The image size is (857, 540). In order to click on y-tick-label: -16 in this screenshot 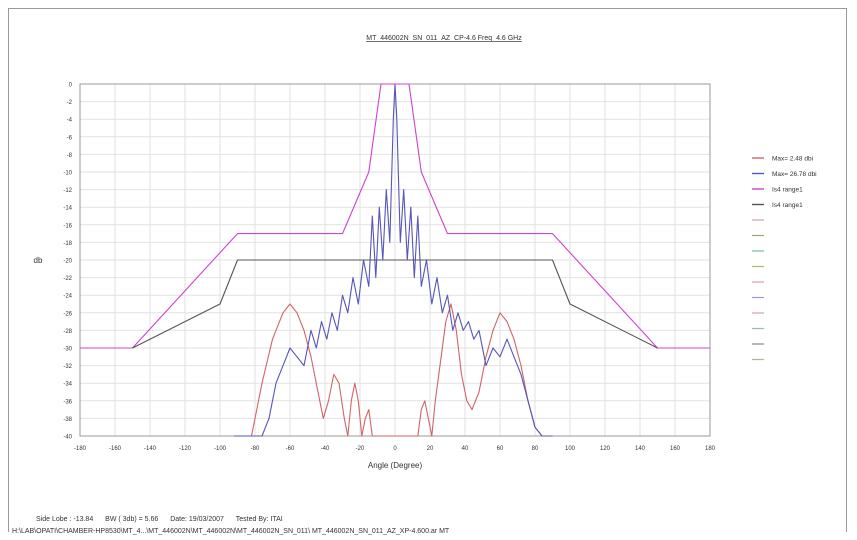, I will do `click(67, 226)`.